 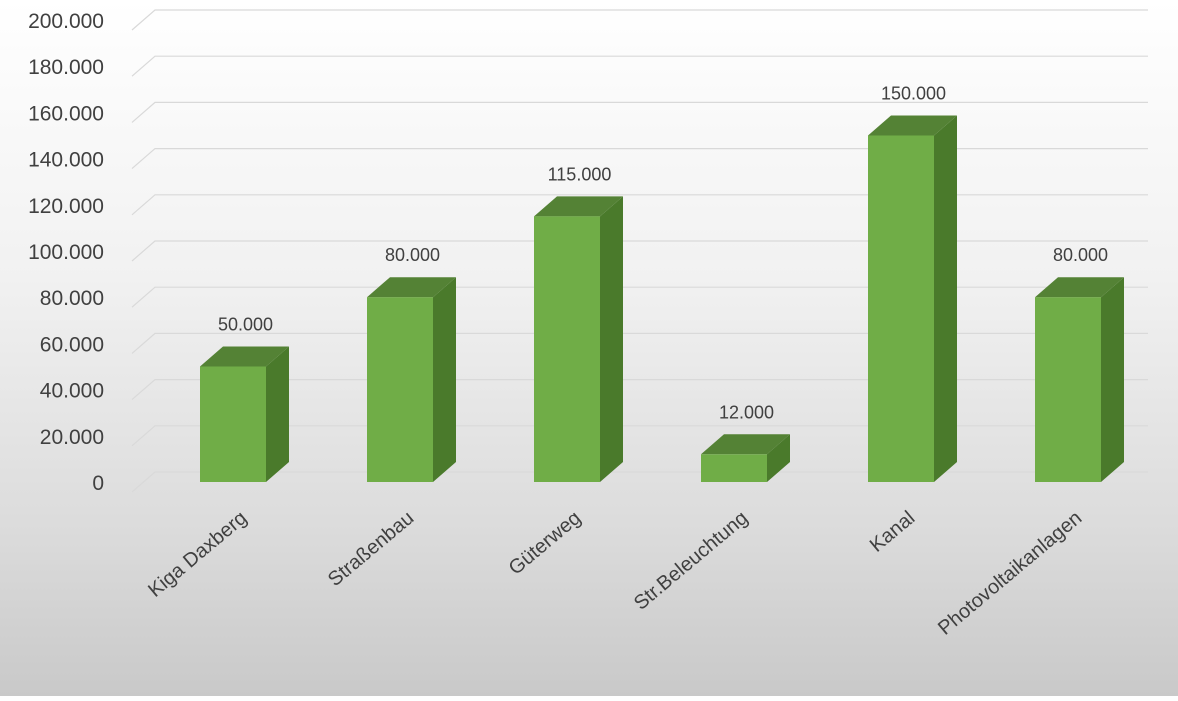 What do you see at coordinates (197, 554) in the screenshot?
I see `category-label: Kiga Daxberg` at bounding box center [197, 554].